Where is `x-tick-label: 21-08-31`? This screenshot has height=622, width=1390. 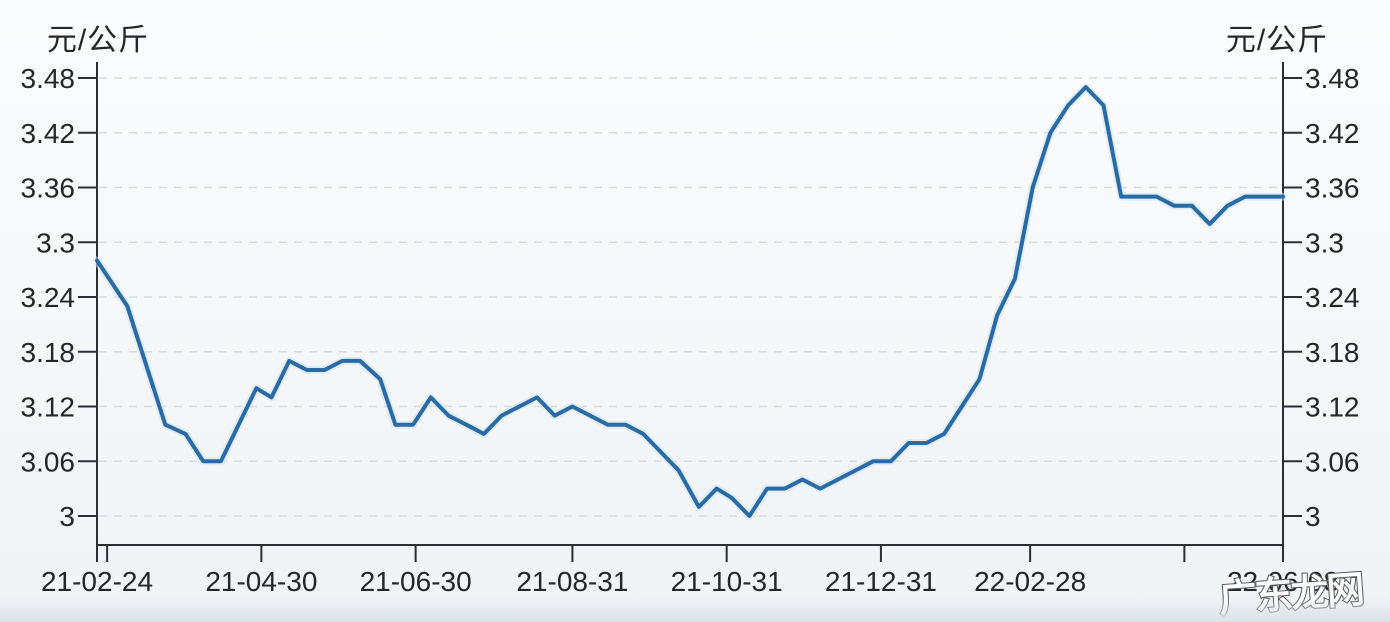 x-tick-label: 21-08-31 is located at coordinates (572, 581).